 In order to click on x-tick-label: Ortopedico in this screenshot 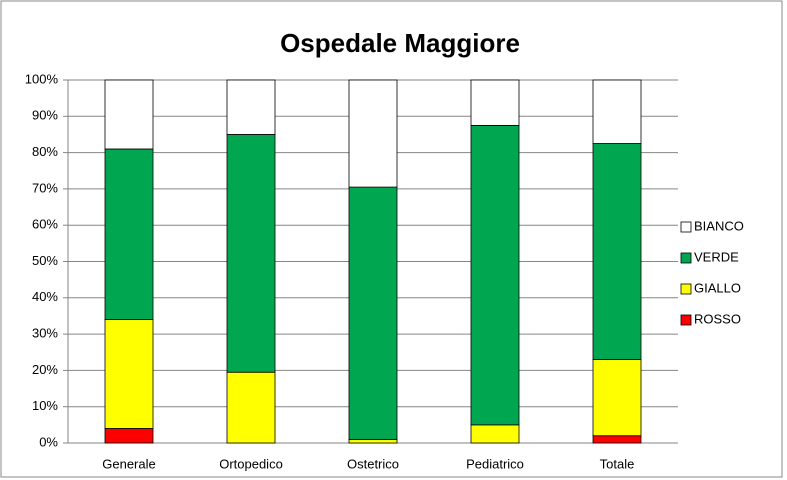, I will do `click(251, 463)`.